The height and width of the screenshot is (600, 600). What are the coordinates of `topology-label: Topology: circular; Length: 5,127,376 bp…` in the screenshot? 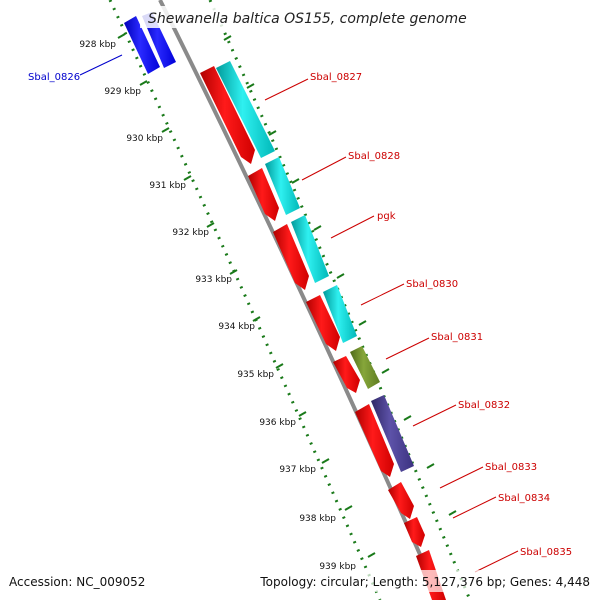 It's located at (424, 582).